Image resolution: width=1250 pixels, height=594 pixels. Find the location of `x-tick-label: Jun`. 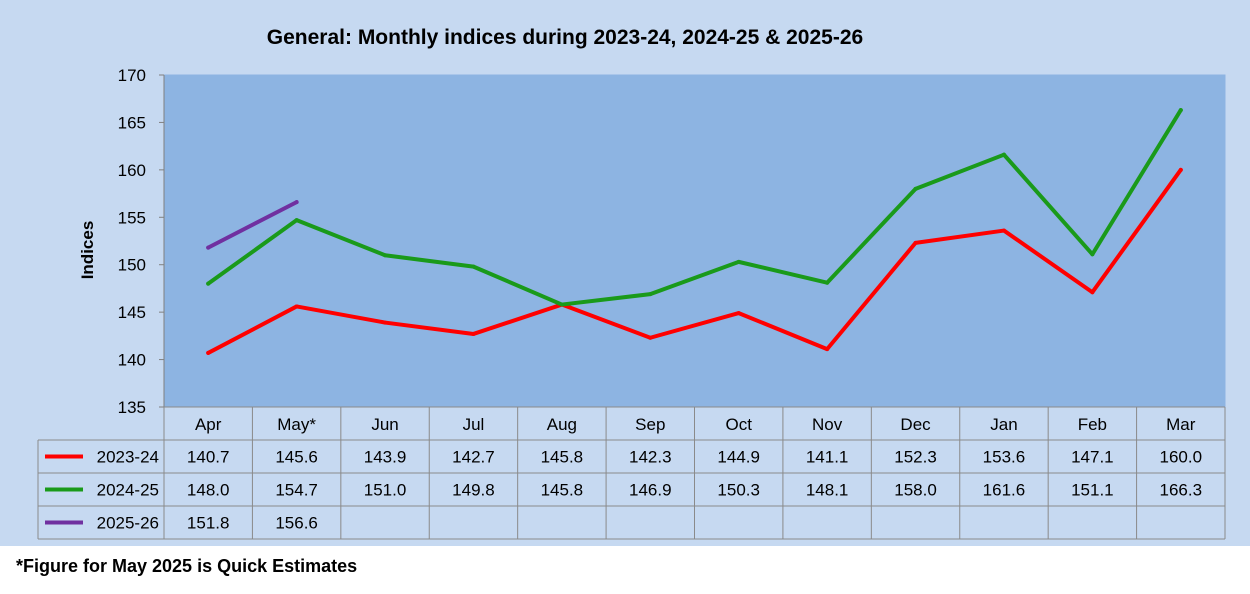

x-tick-label: Jun is located at coordinates (384, 424).